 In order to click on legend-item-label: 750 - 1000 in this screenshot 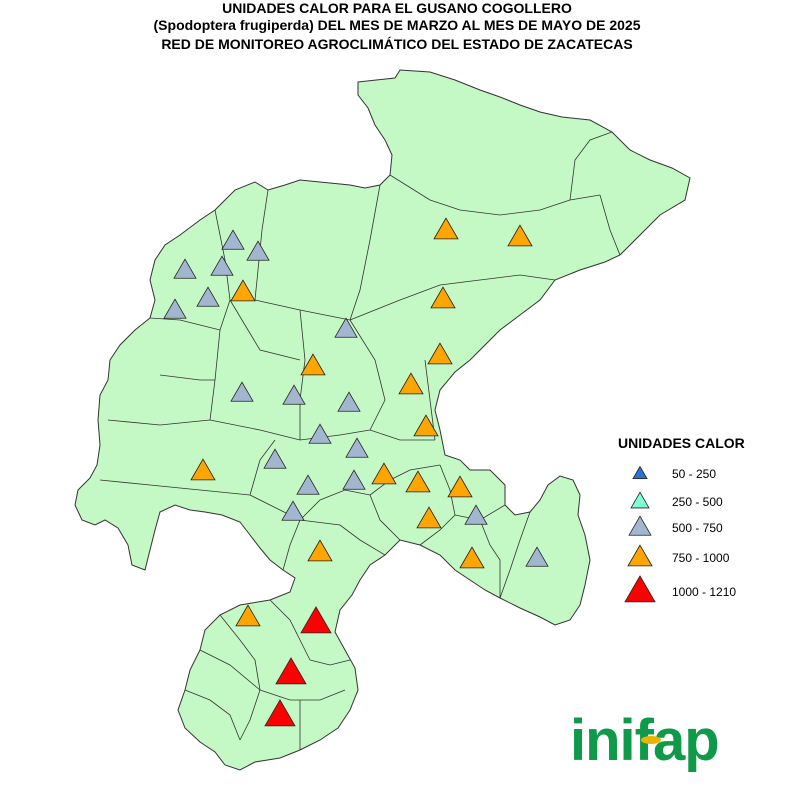, I will do `click(701, 558)`.